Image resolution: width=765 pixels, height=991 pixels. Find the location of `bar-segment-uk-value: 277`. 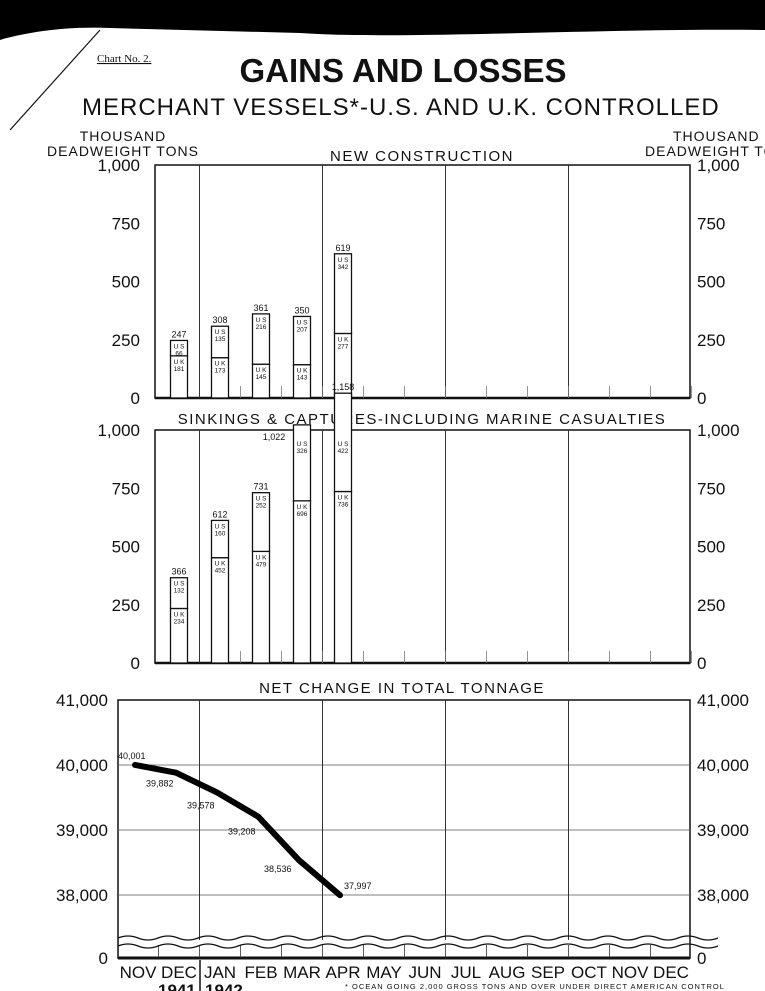

bar-segment-uk-value: 277 is located at coordinates (343, 346).